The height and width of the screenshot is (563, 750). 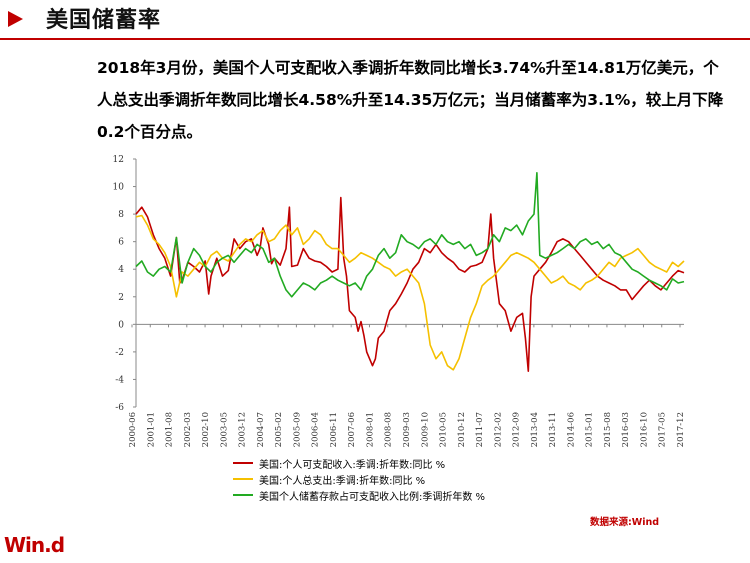 What do you see at coordinates (571, 429) in the screenshot?
I see `x-tick-label: 2014-06` at bounding box center [571, 429].